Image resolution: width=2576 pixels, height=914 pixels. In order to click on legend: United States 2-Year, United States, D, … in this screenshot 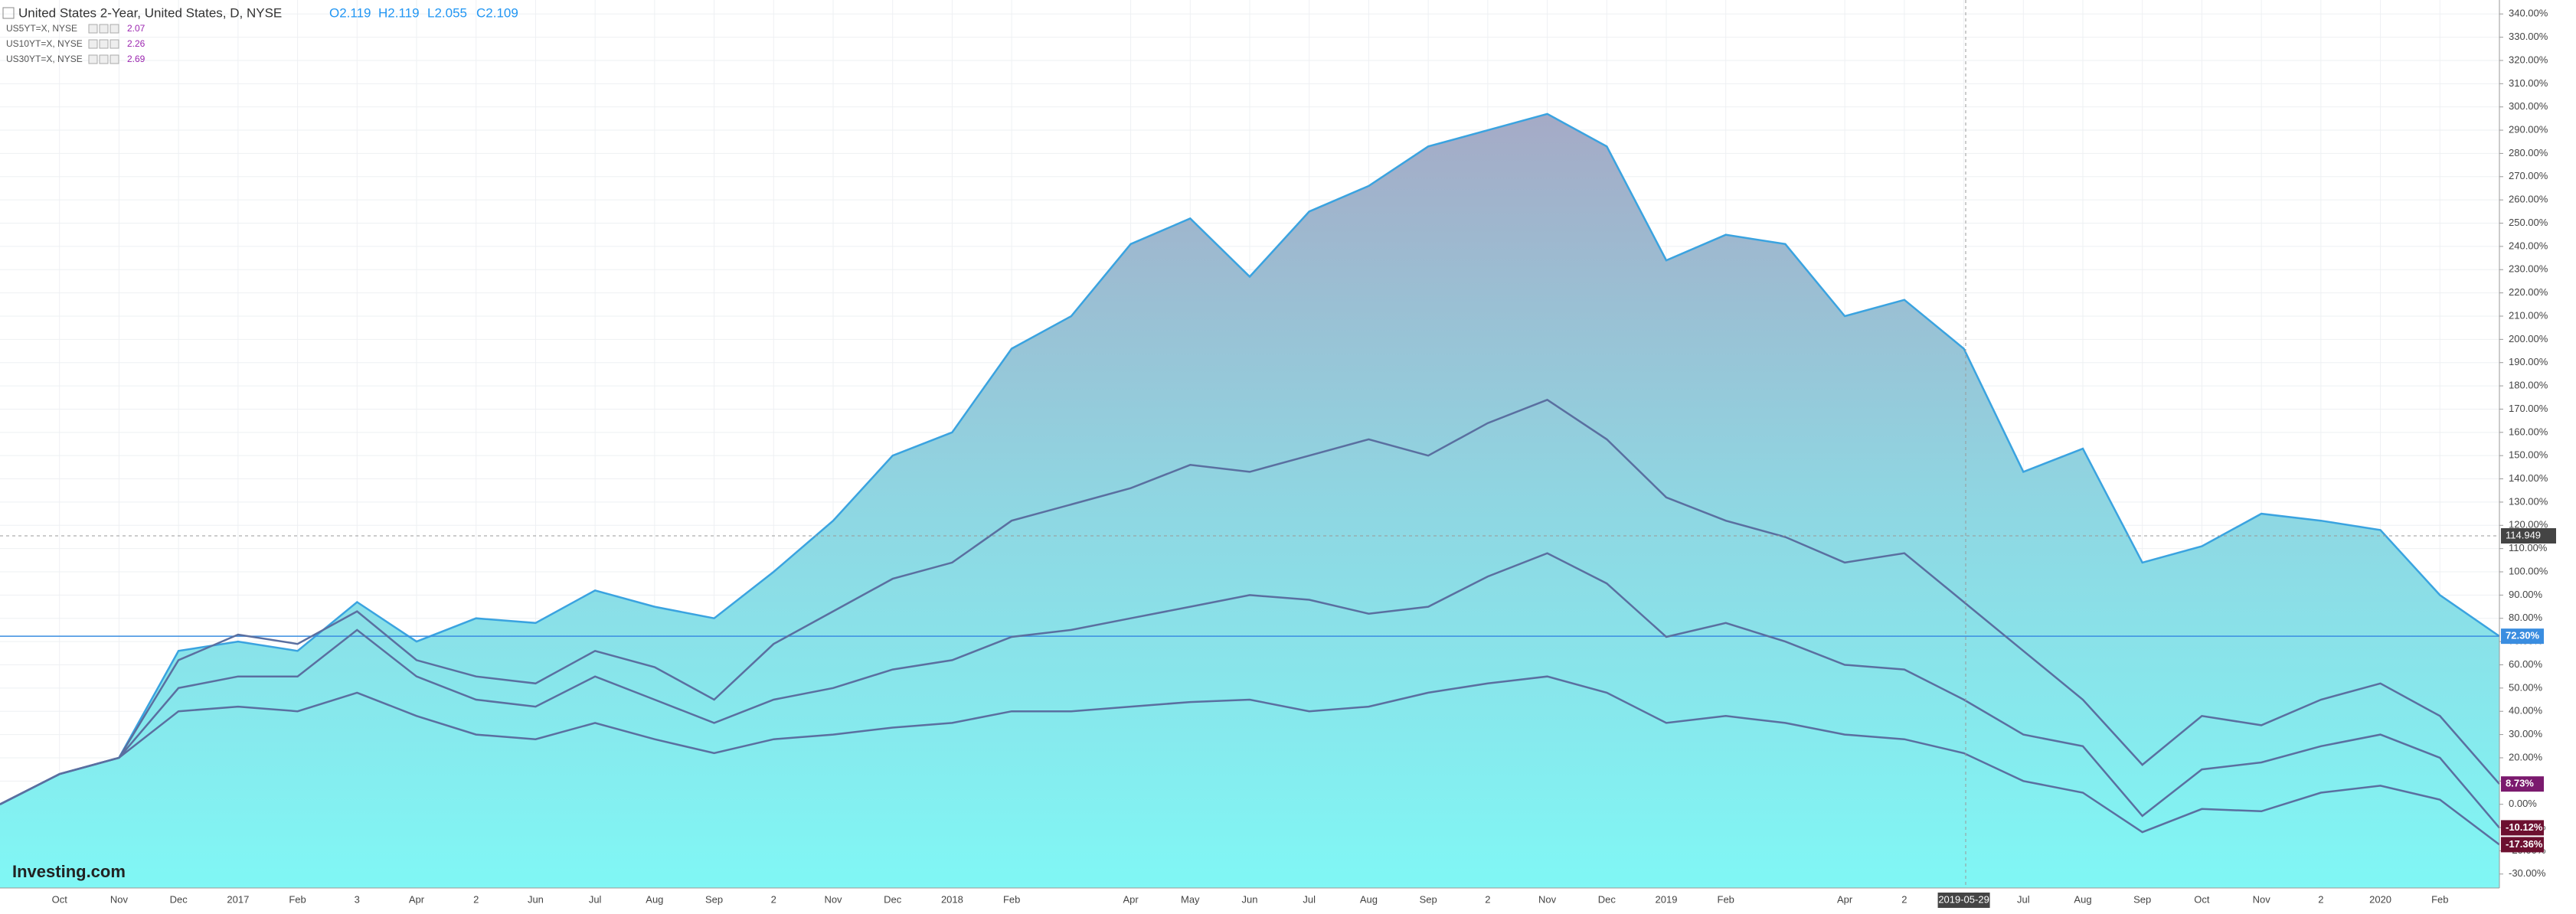, I will do `click(260, 34)`.